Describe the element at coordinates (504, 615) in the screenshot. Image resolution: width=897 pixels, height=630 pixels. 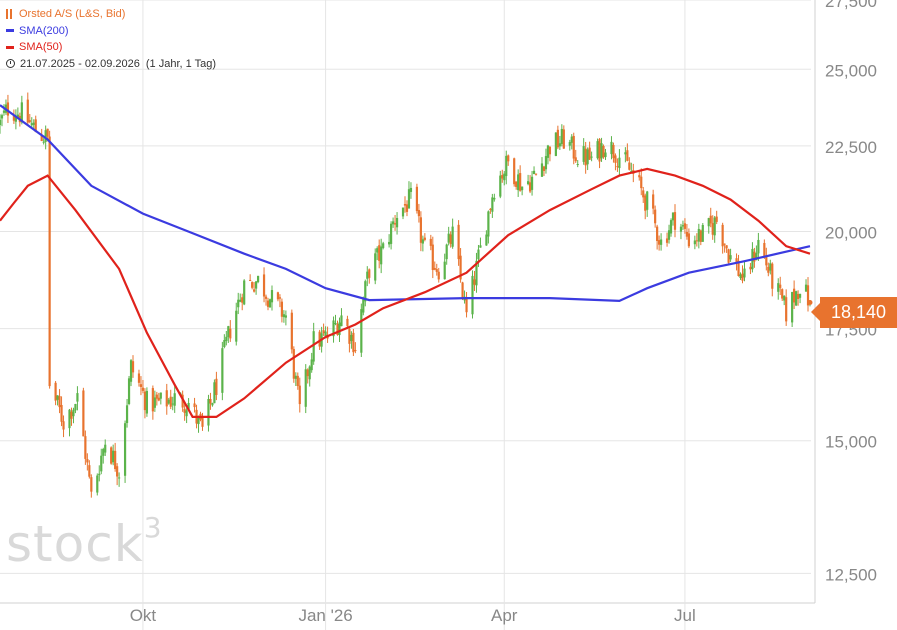
I see `x-tick-label: Apr` at that location.